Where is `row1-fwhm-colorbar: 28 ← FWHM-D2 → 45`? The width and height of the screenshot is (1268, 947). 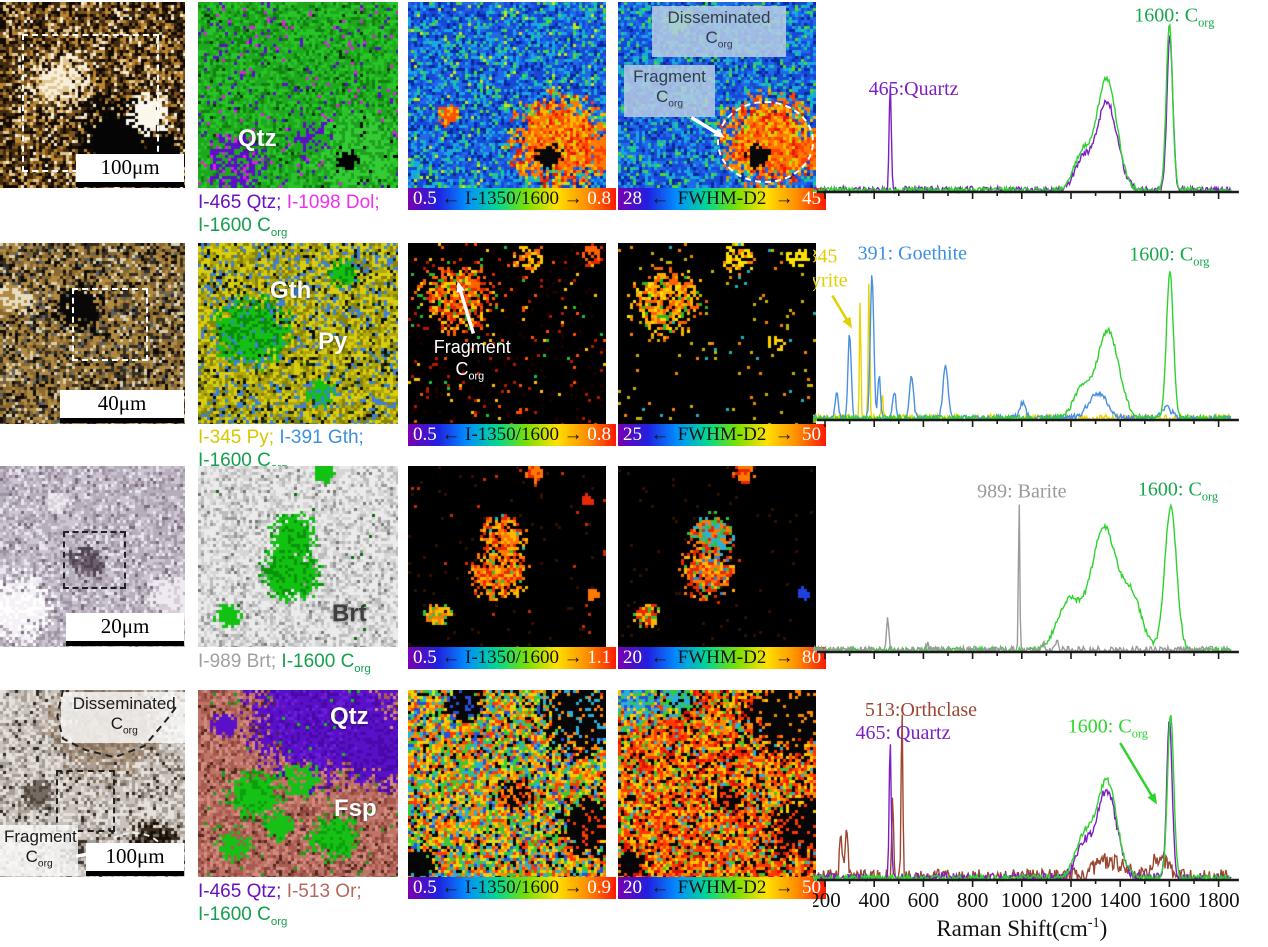 row1-fwhm-colorbar: 28 ← FWHM-D2 → 45 is located at coordinates (722, 199).